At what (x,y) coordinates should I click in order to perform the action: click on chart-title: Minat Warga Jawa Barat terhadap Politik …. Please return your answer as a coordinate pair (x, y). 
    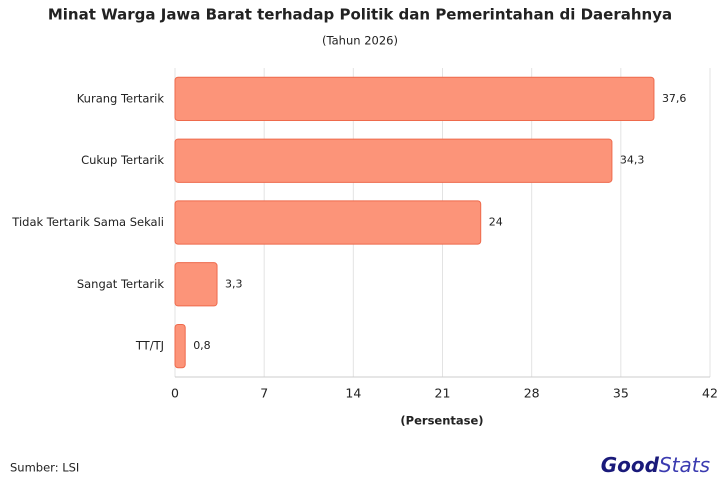
    Looking at the image, I should click on (360, 15).